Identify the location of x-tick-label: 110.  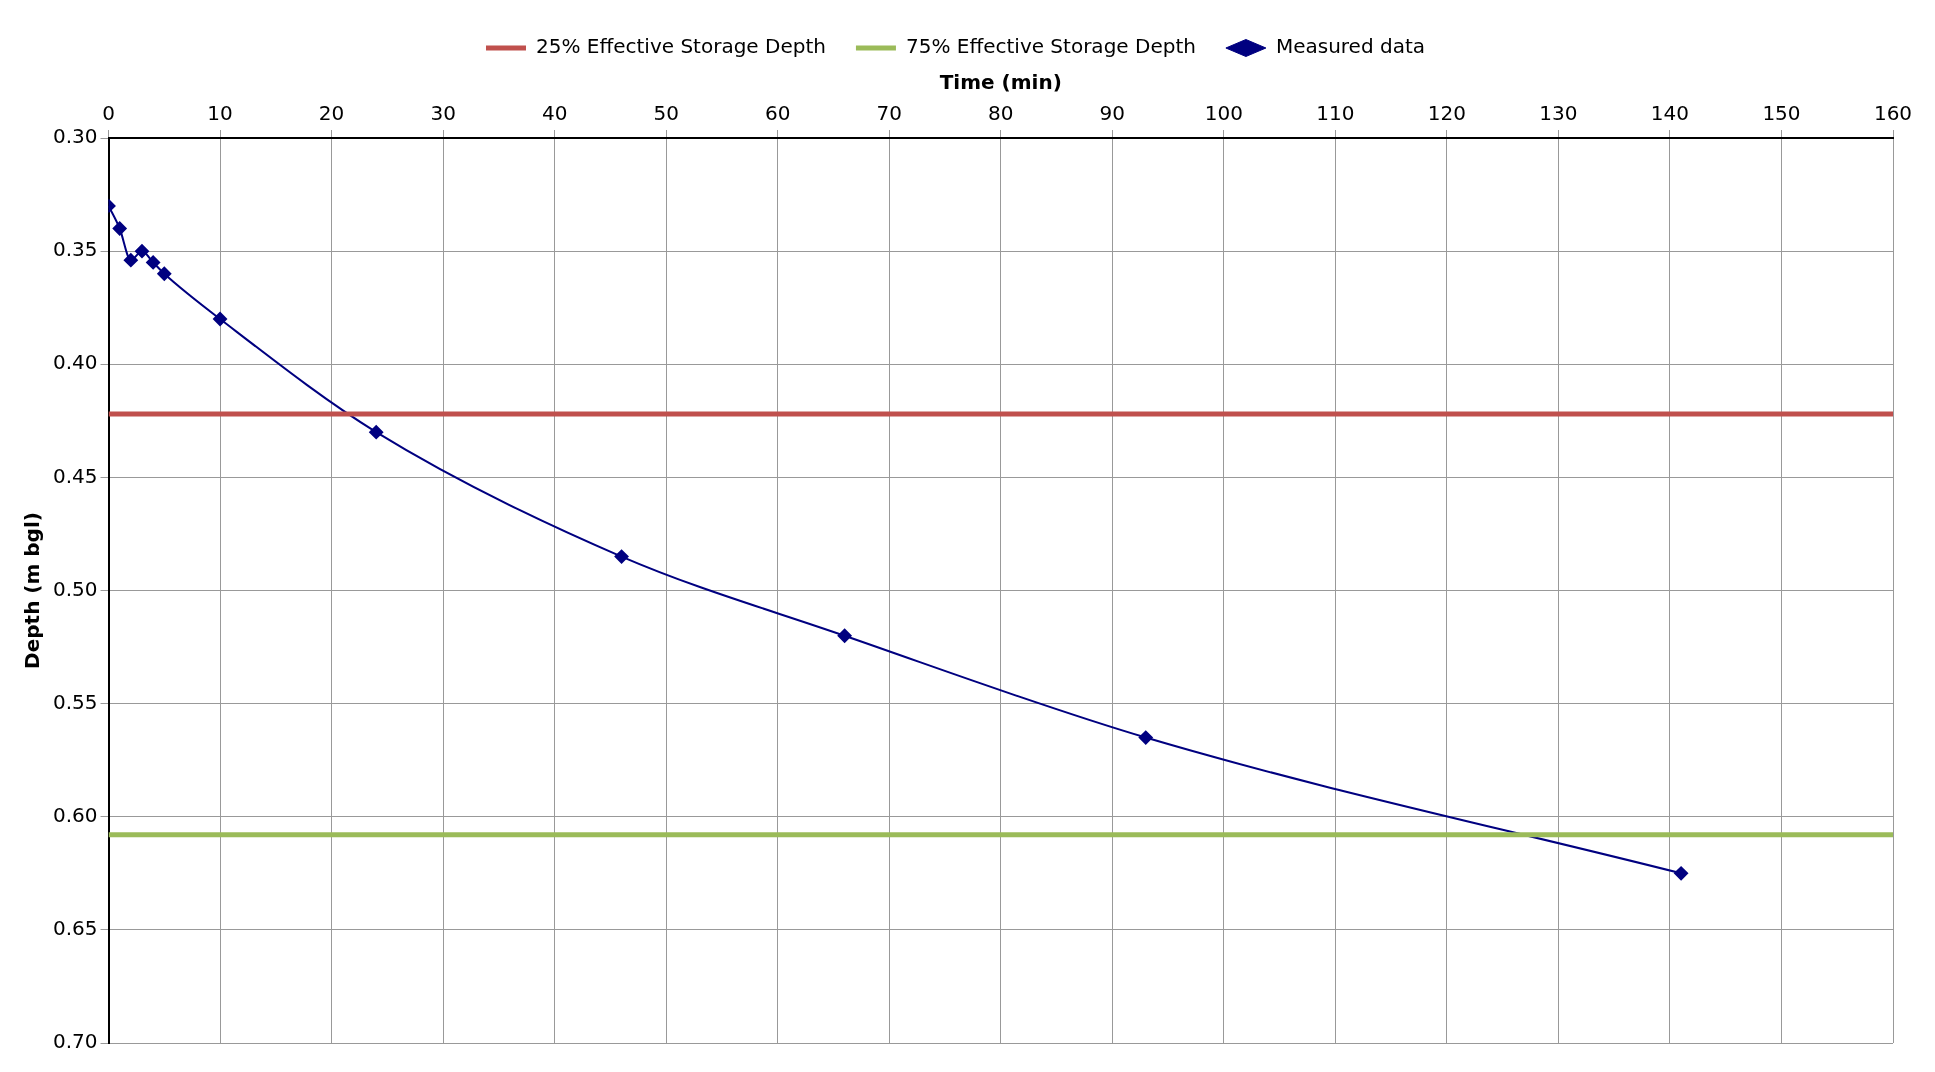
(1335, 113).